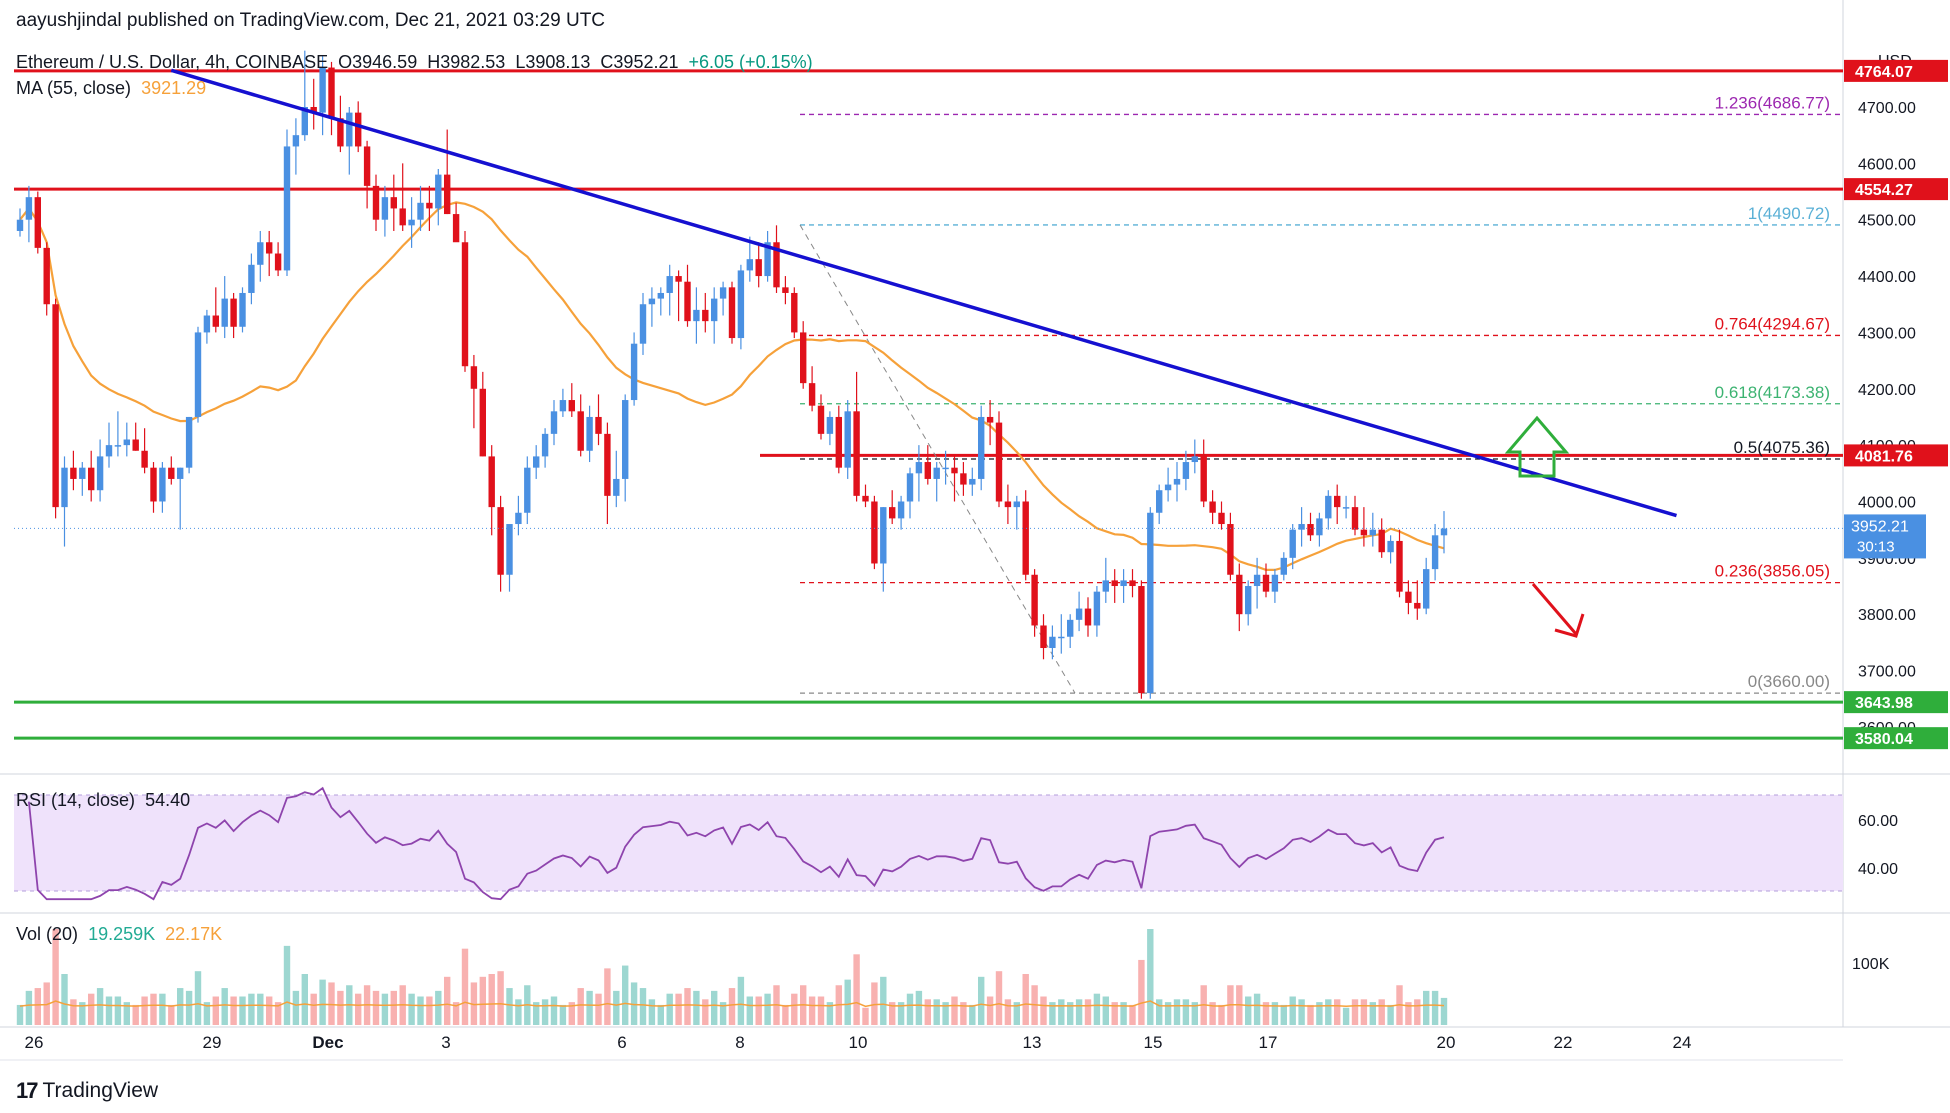 The image size is (1950, 1113). I want to click on ma-legend: MA (55, close) 3921.29, so click(111, 88).